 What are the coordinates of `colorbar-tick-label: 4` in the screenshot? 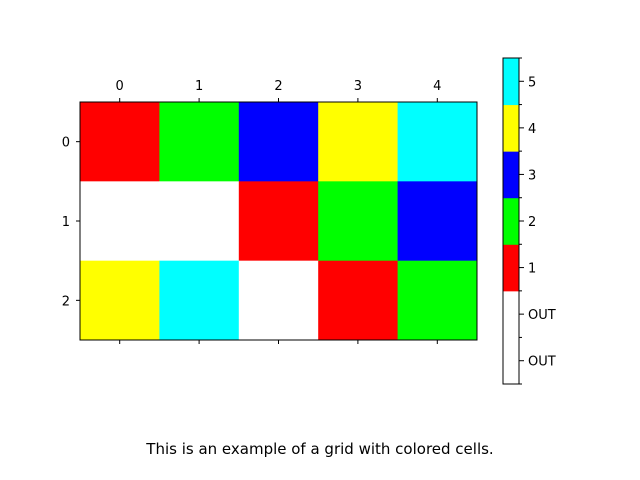 It's located at (532, 129).